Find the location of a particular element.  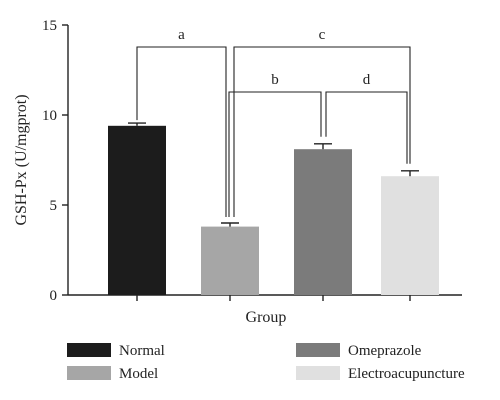

x-ticks is located at coordinates (273, 298).